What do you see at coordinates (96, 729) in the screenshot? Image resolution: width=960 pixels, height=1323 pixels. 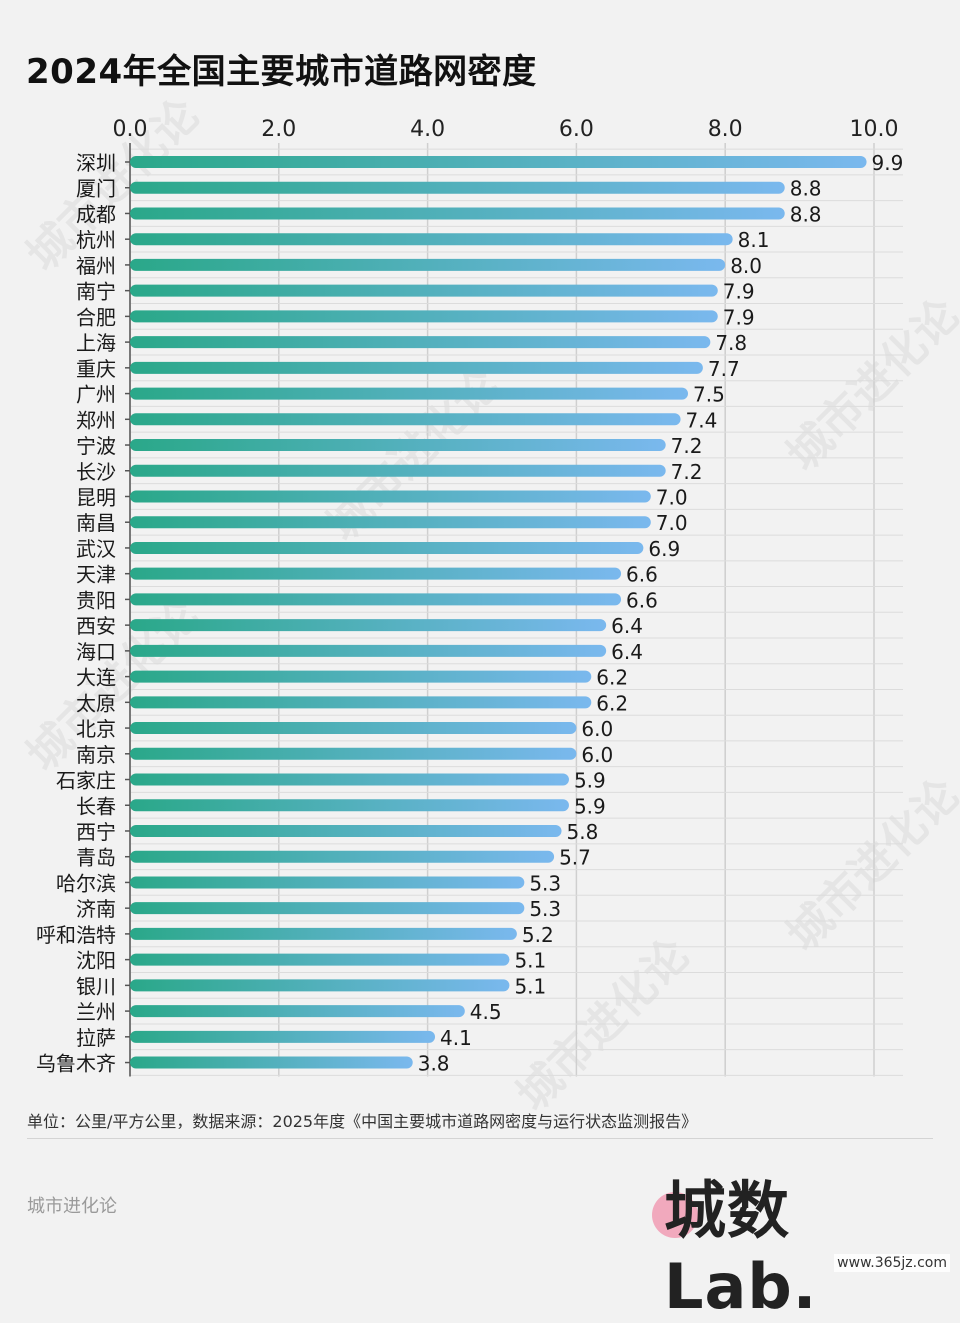 I see `category-label: 北京` at bounding box center [96, 729].